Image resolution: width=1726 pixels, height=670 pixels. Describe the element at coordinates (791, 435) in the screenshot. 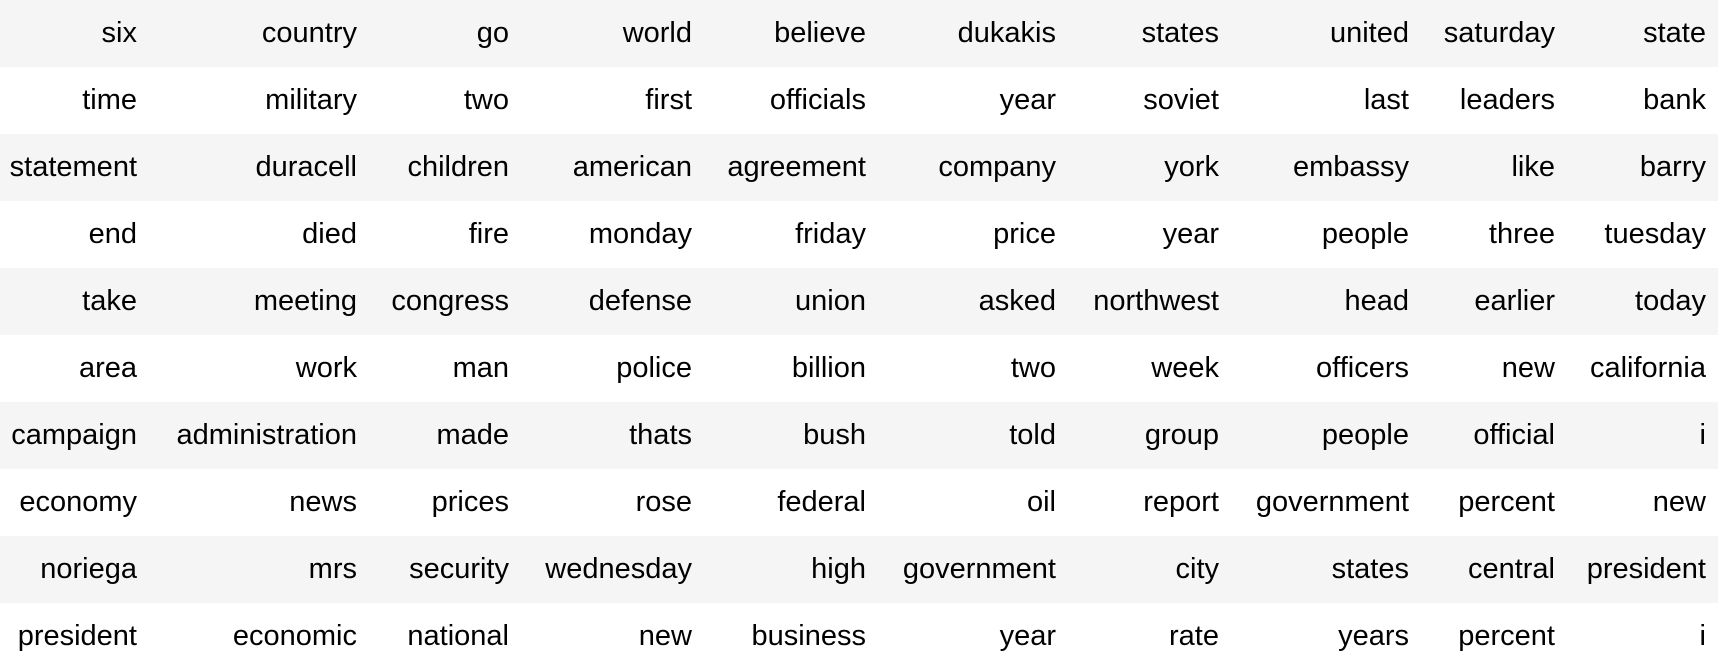

I see `table-cell: bush` at that location.